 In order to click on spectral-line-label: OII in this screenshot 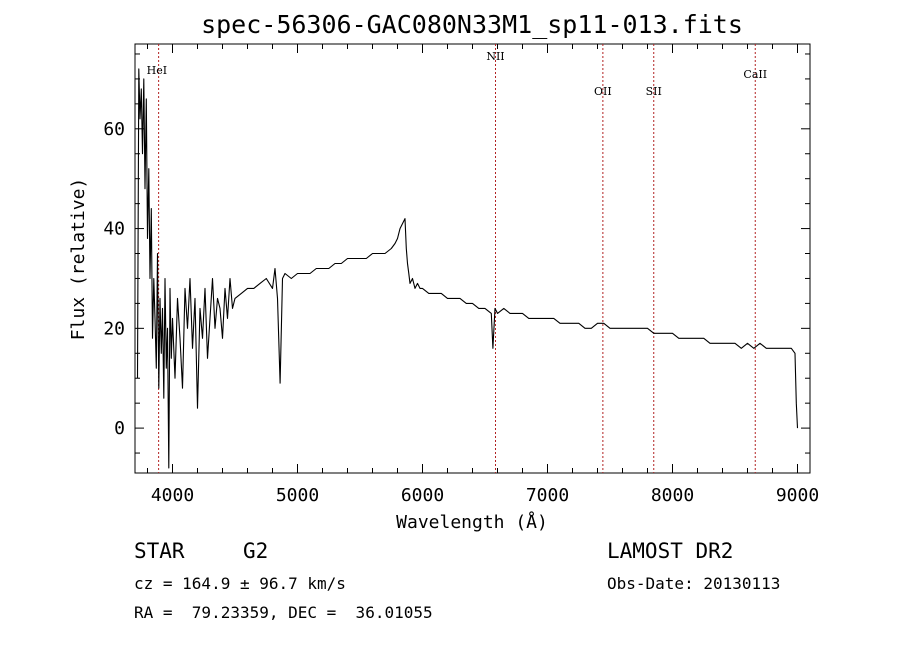, I will do `click(603, 91)`.